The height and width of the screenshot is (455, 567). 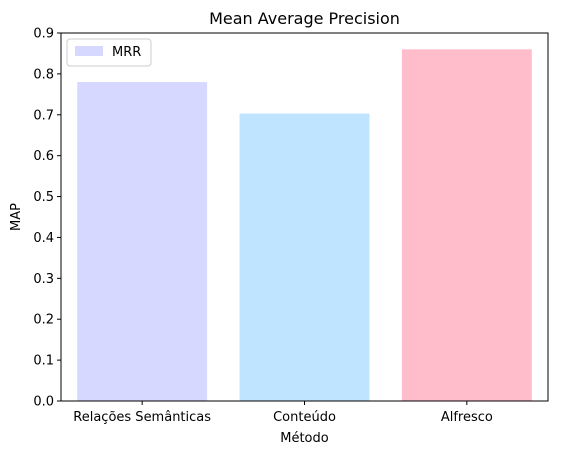 What do you see at coordinates (43, 156) in the screenshot?
I see `y-tick-label: 0.6` at bounding box center [43, 156].